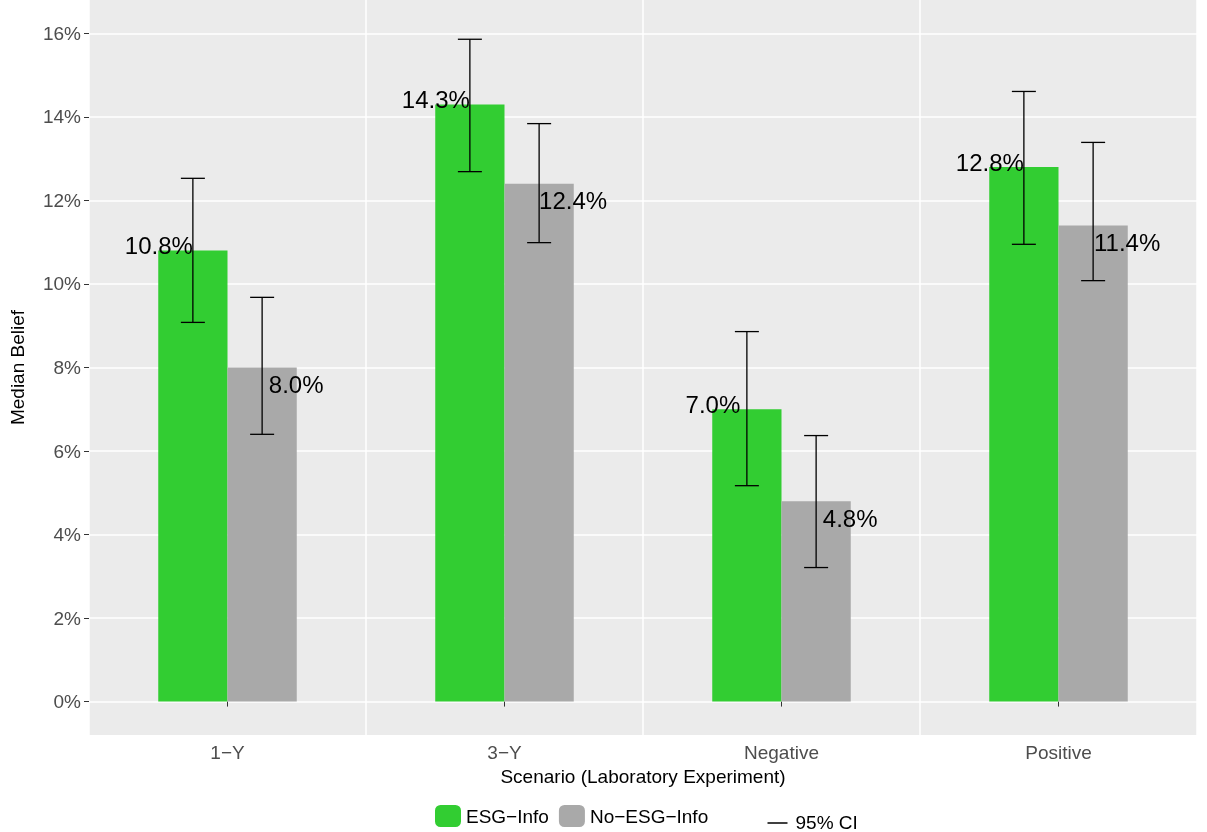  What do you see at coordinates (67, 618) in the screenshot?
I see `y-tick-label: 2%` at bounding box center [67, 618].